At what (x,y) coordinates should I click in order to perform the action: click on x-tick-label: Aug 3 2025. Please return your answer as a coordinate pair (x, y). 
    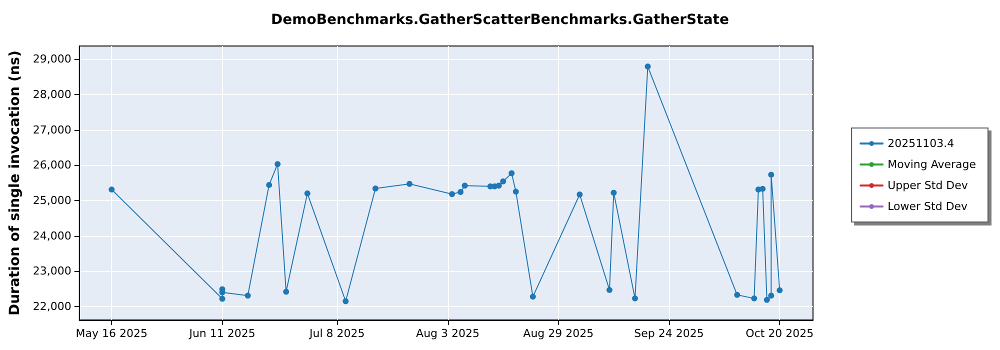
    Looking at the image, I should click on (448, 333).